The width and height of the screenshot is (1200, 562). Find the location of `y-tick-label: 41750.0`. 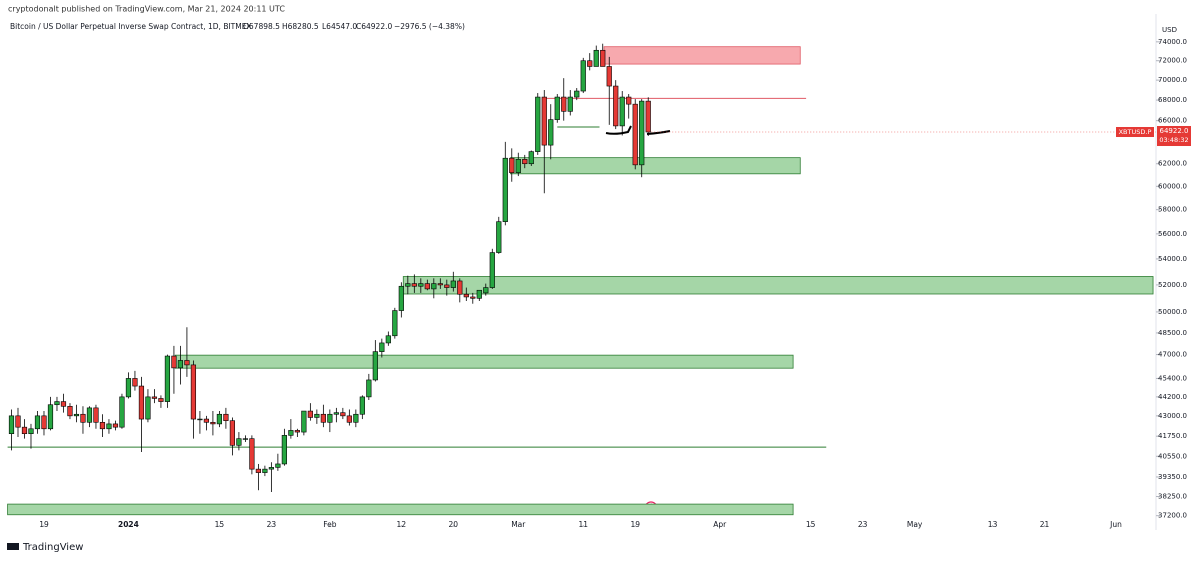

y-tick-label: 41750.0 is located at coordinates (1172, 436).